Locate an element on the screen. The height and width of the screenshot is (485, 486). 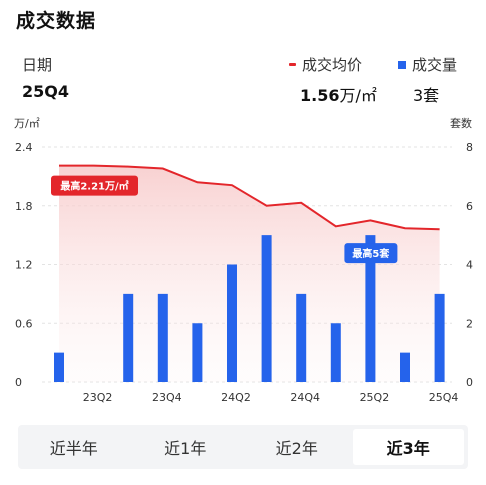
max-price-badge is located at coordinates (94, 185).